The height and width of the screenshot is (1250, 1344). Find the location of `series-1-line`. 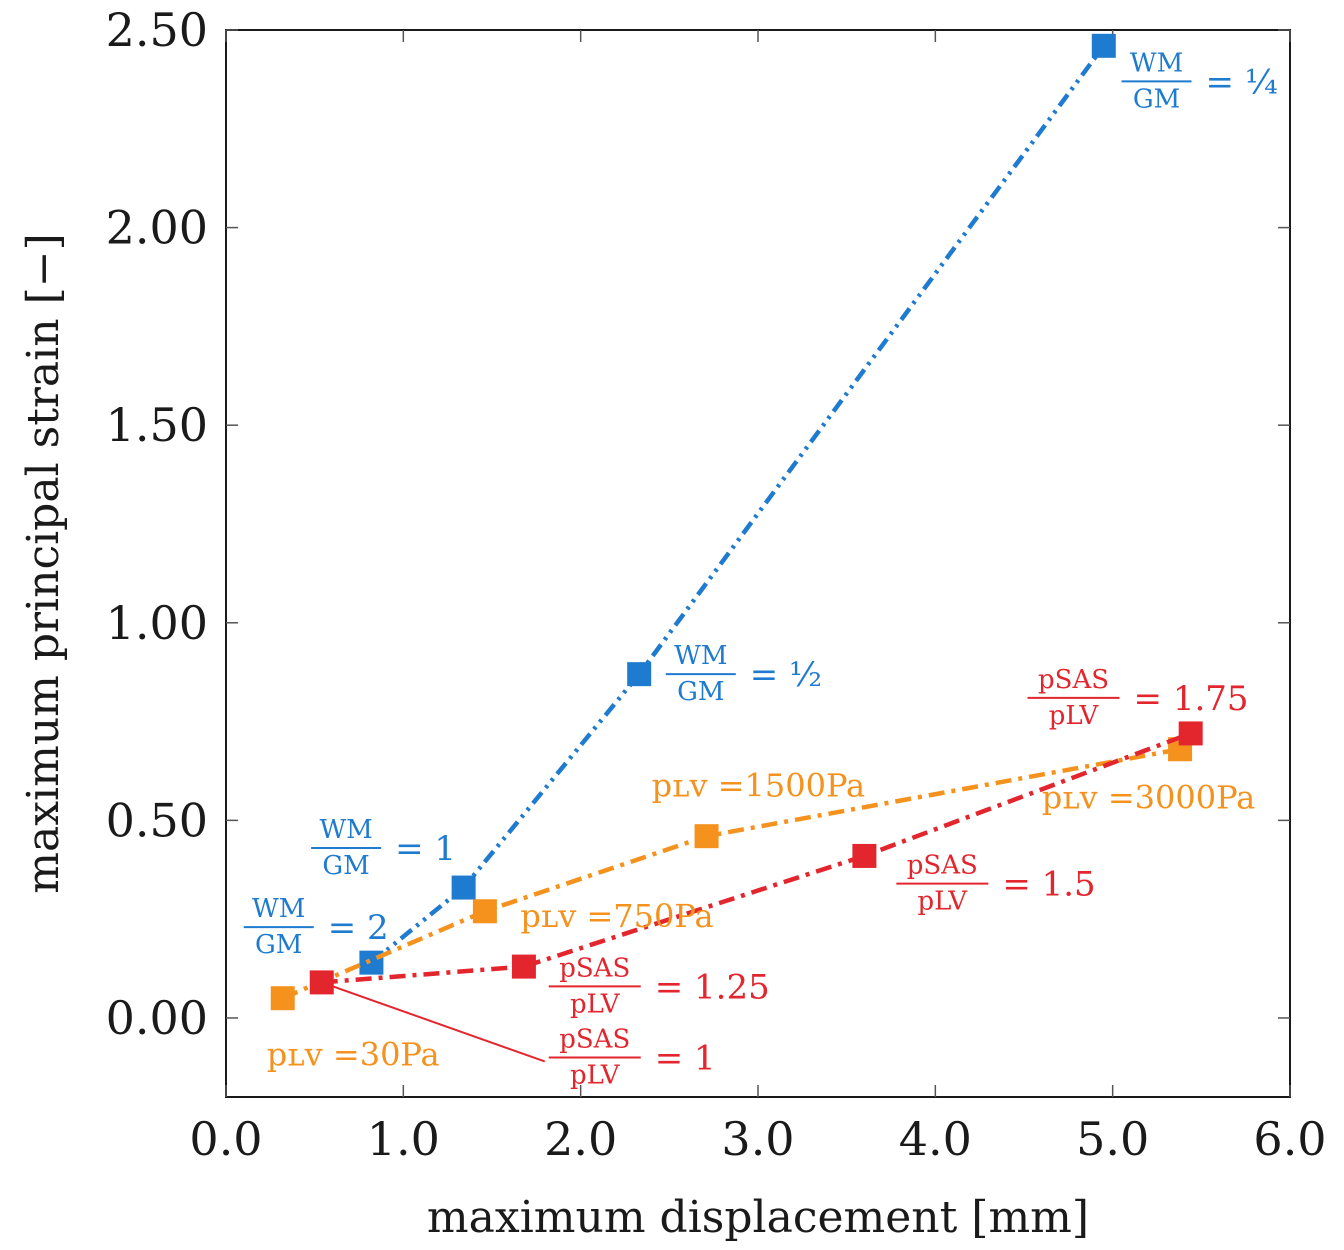

series-1-line is located at coordinates (731, 874).